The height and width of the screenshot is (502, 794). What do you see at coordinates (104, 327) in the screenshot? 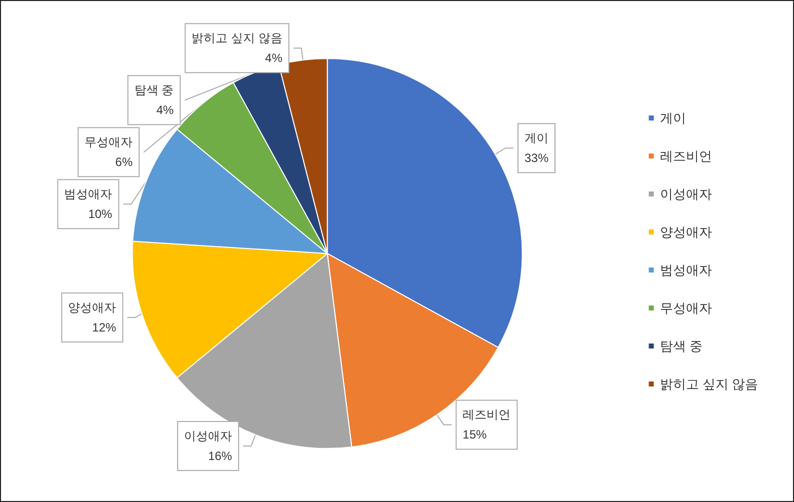
I see `data-label: 12%` at bounding box center [104, 327].